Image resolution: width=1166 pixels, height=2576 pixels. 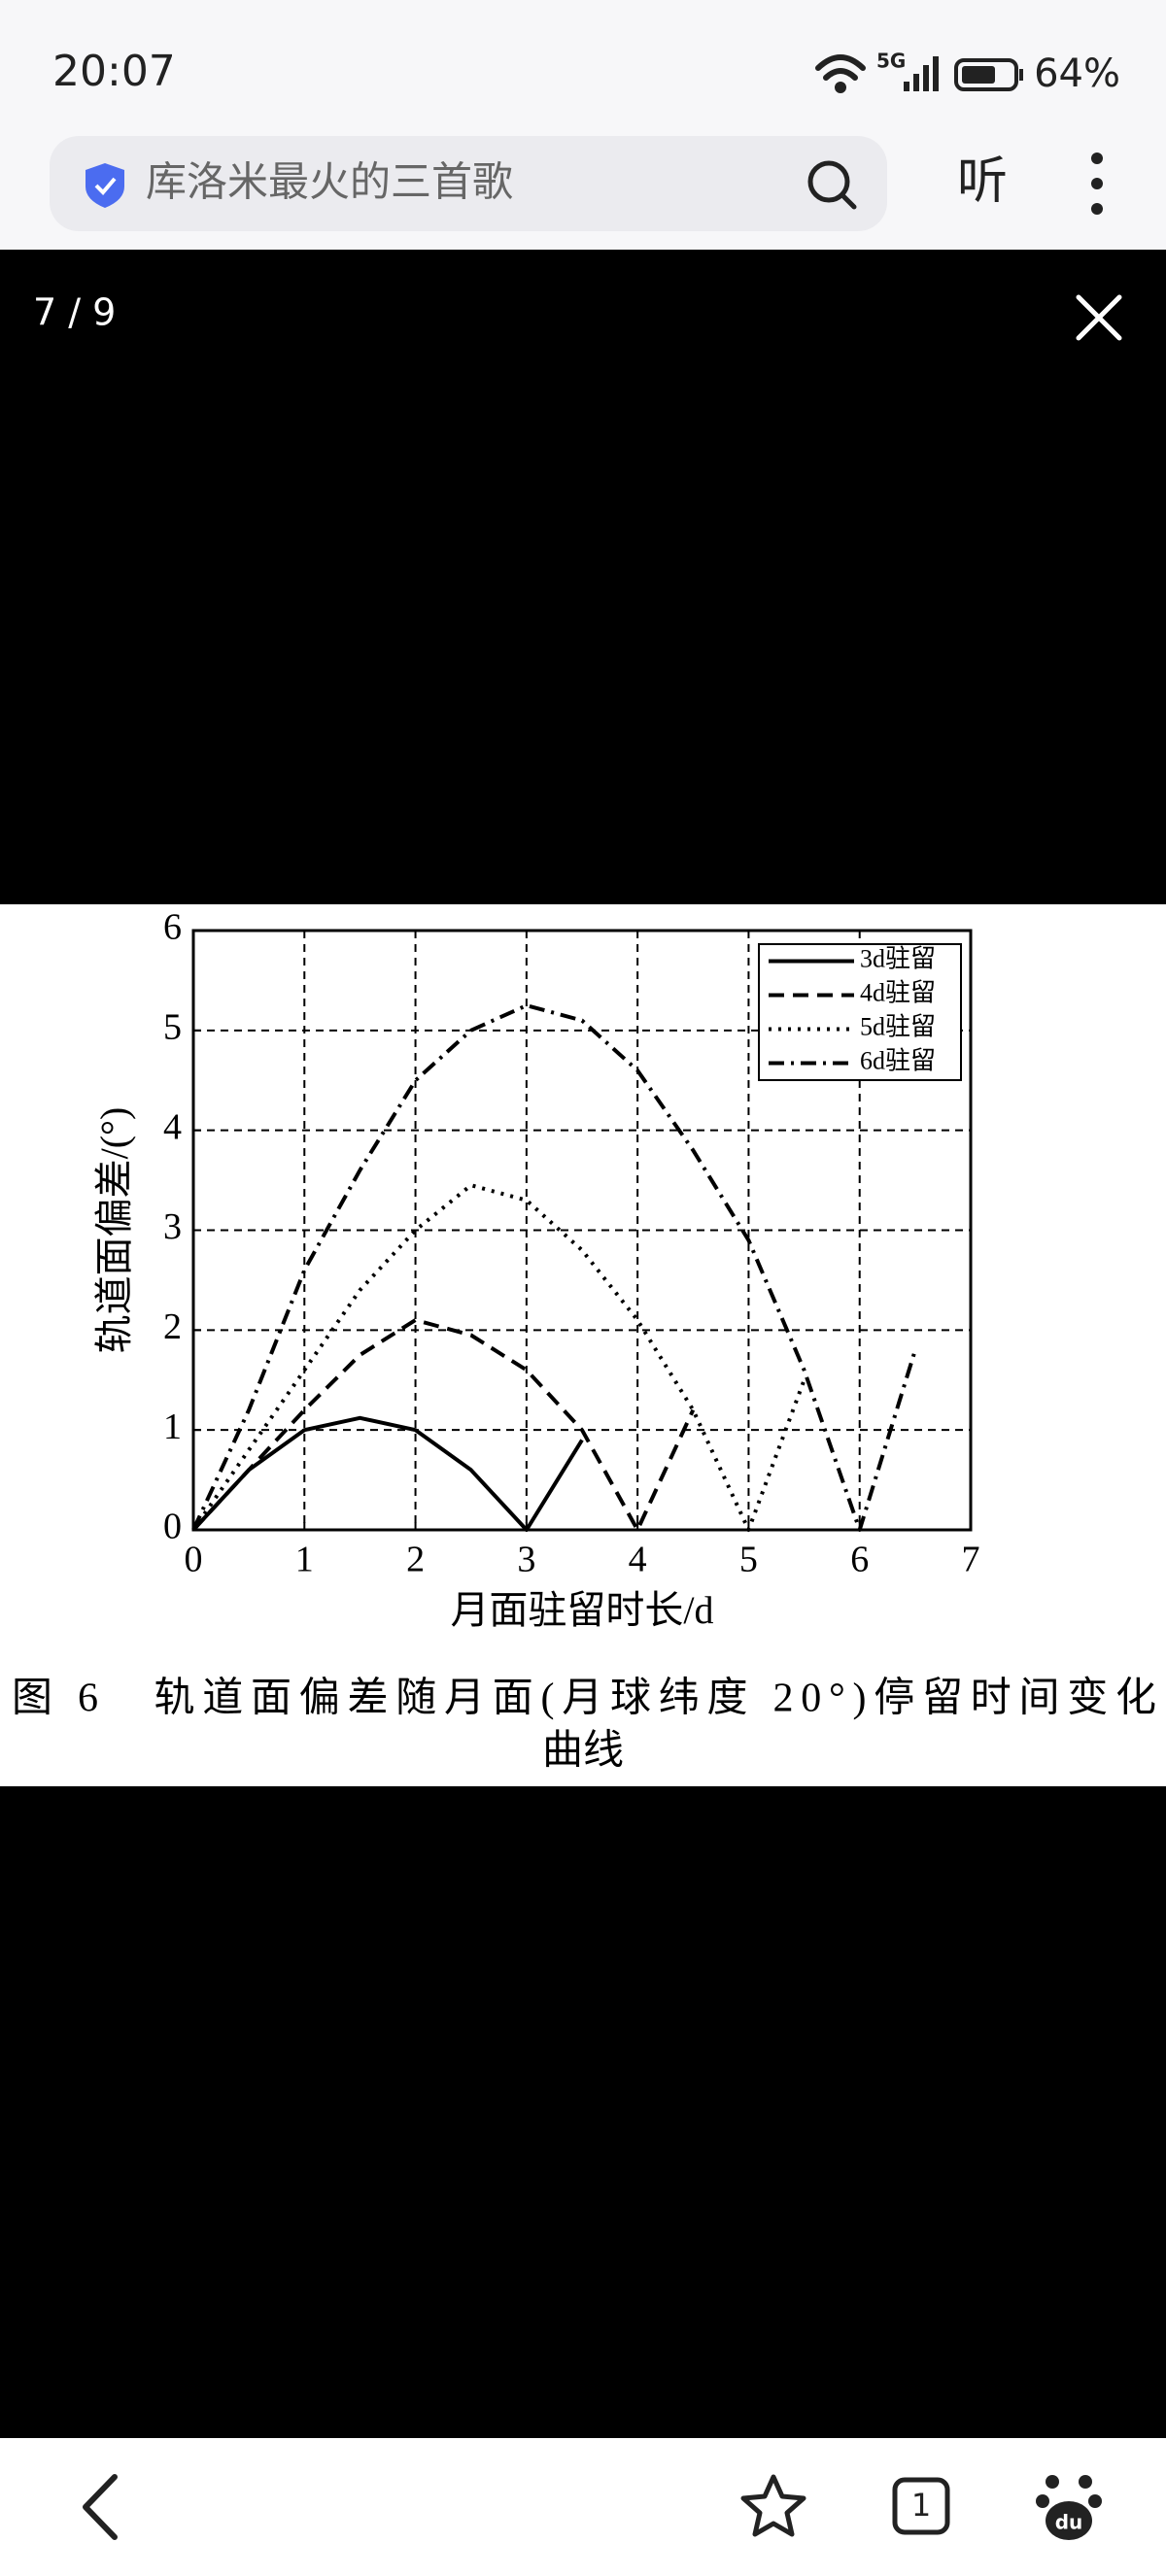 What do you see at coordinates (971, 1560) in the screenshot?
I see `x-tick-label: 7` at bounding box center [971, 1560].